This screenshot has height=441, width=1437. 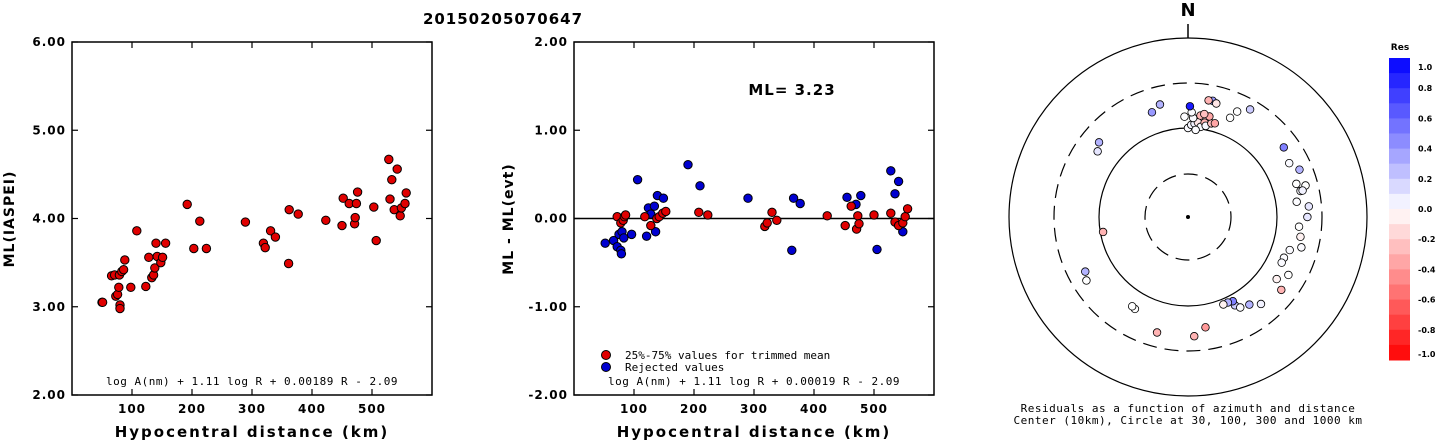 What do you see at coordinates (192, 409) in the screenshot?
I see `left-xtick-label: 200` at bounding box center [192, 409].